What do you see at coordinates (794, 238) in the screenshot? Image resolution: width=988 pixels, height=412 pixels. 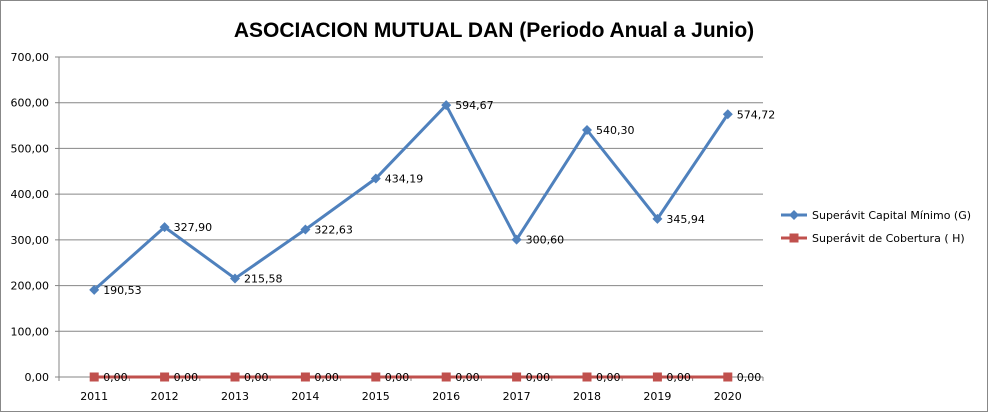 I see `legend-marker-square` at bounding box center [794, 238].